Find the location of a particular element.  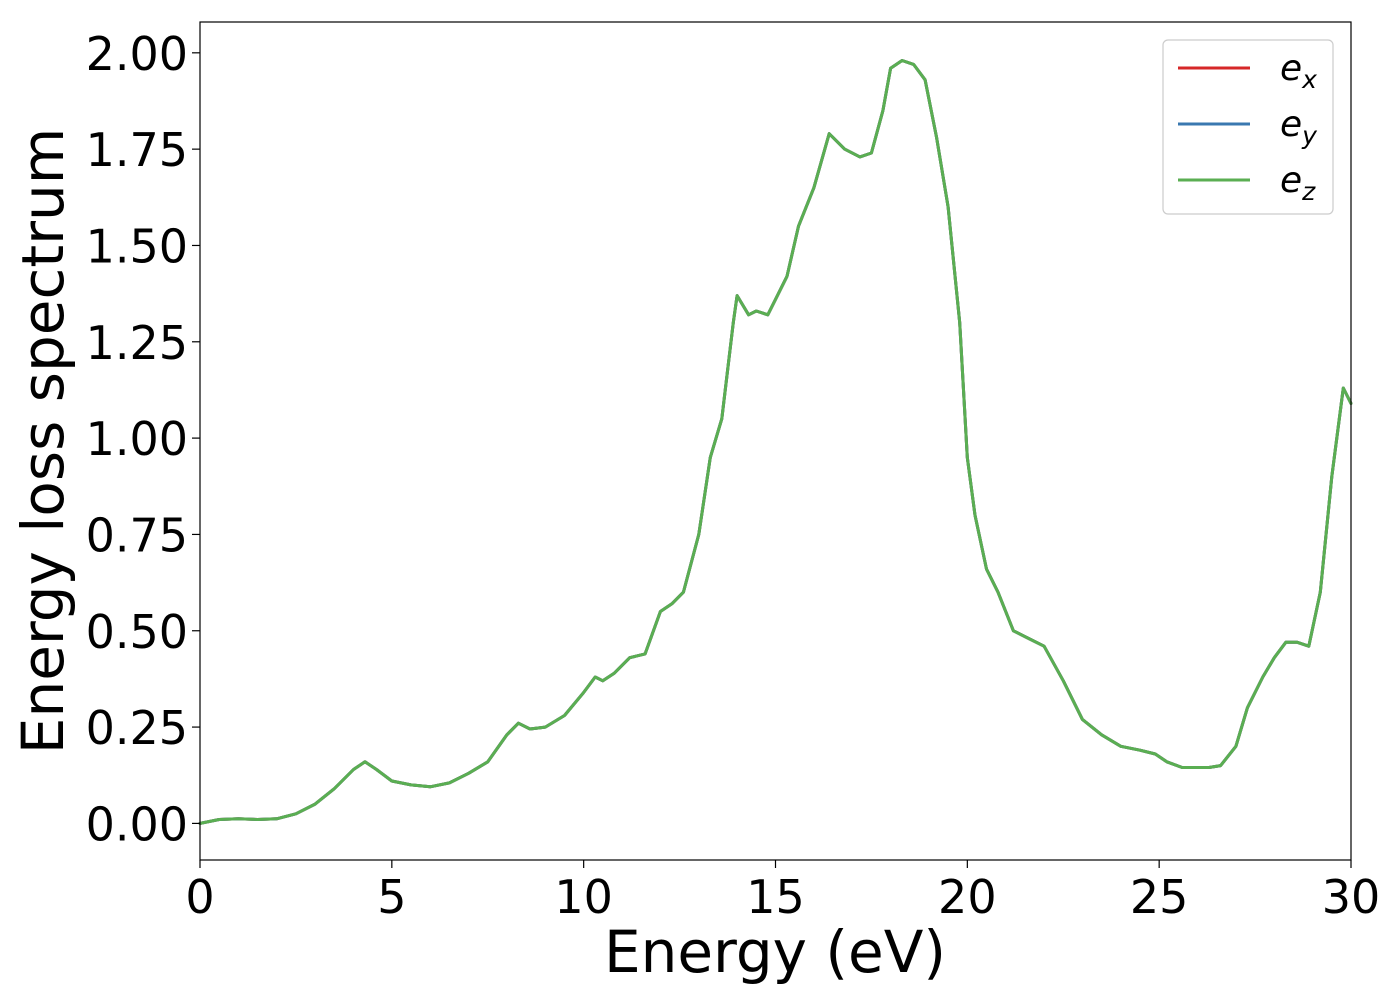

legend-box is located at coordinates (1248, 127).